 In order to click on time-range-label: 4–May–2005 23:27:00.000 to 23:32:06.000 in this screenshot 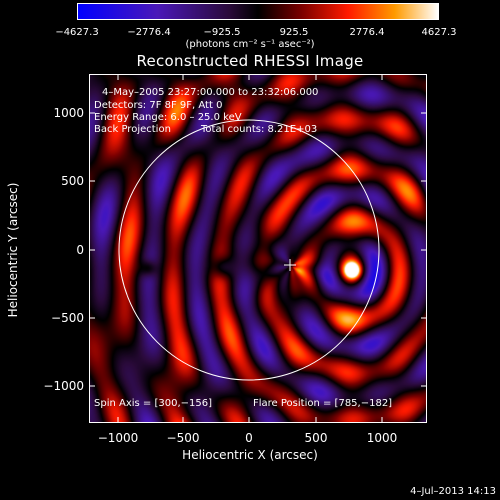, I will do `click(210, 92)`.